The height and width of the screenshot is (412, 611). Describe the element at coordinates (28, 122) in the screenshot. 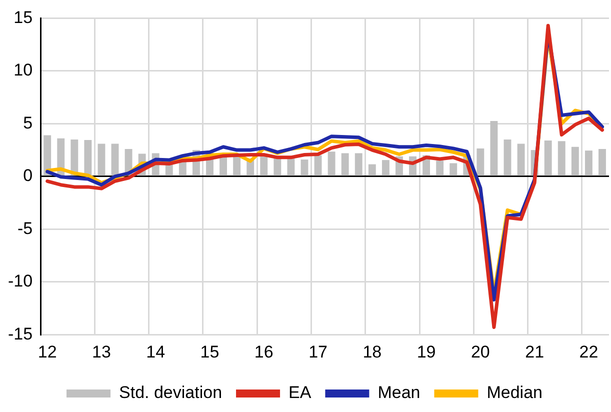

I see `y-tick-label: 5` at that location.